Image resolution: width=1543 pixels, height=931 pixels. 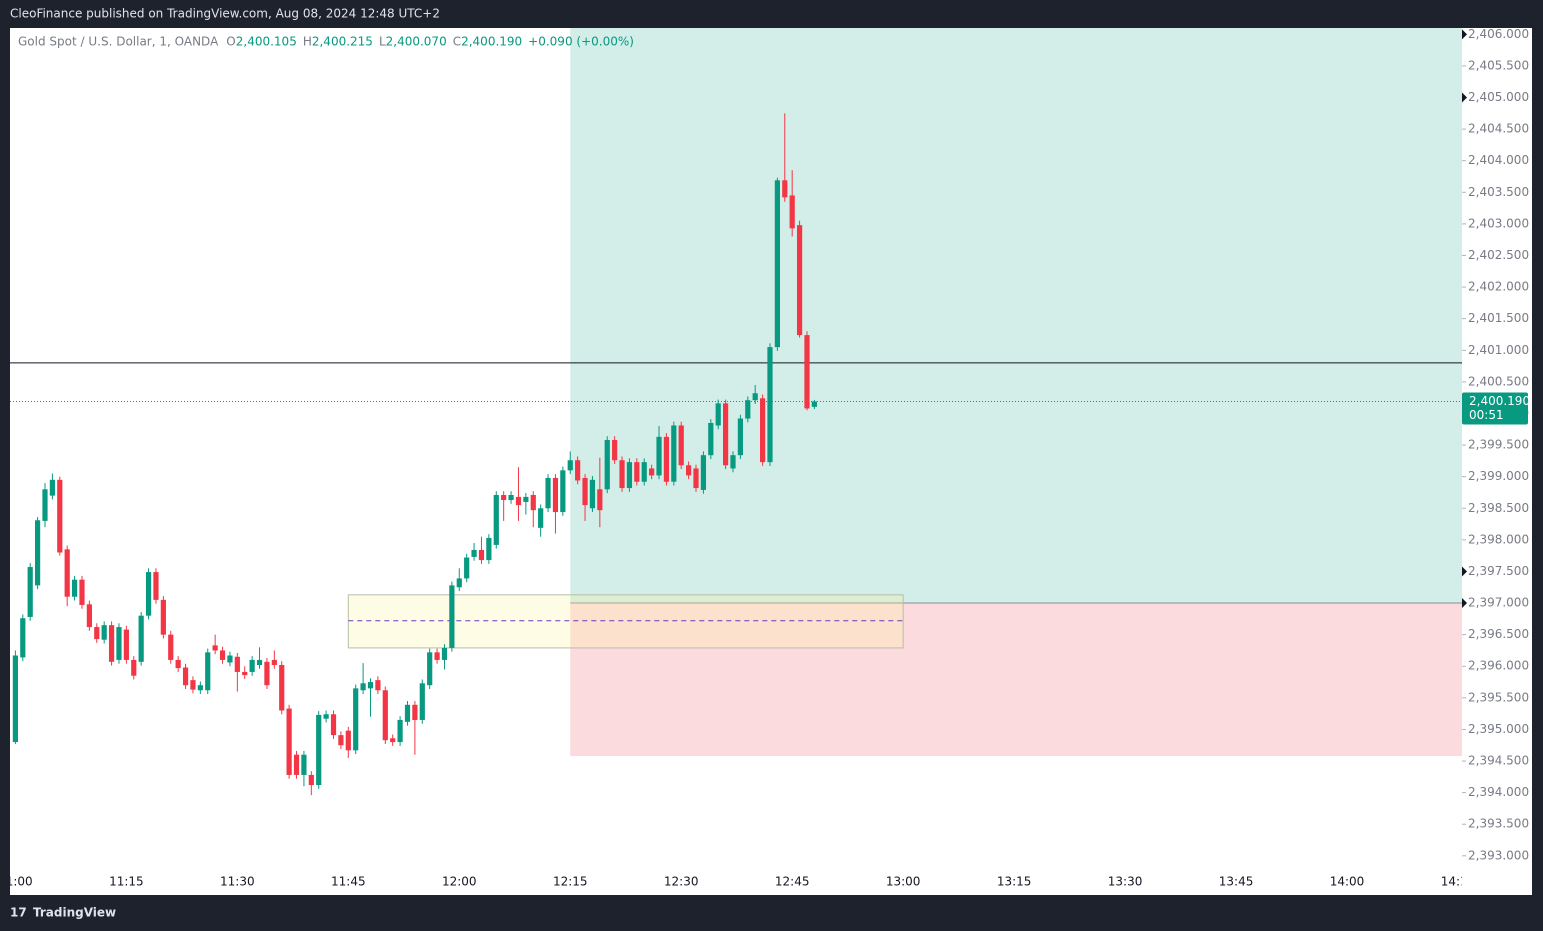 What do you see at coordinates (570, 882) in the screenshot?
I see `x-tick-label: 12:15` at bounding box center [570, 882].